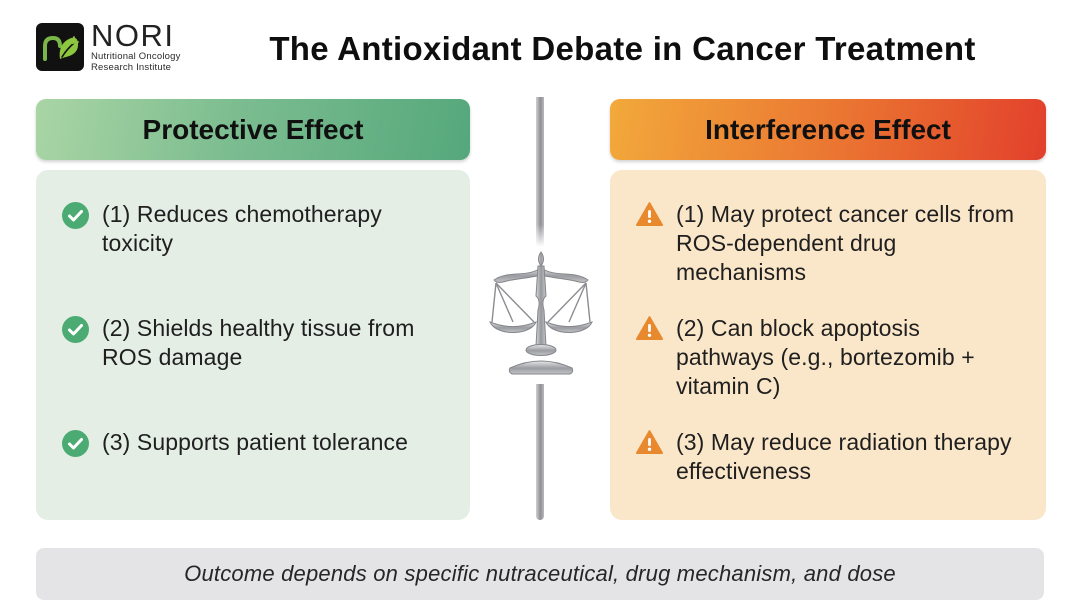 This screenshot has height=603, width=1080. I want to click on nori-logo-icon, so click(60, 47).